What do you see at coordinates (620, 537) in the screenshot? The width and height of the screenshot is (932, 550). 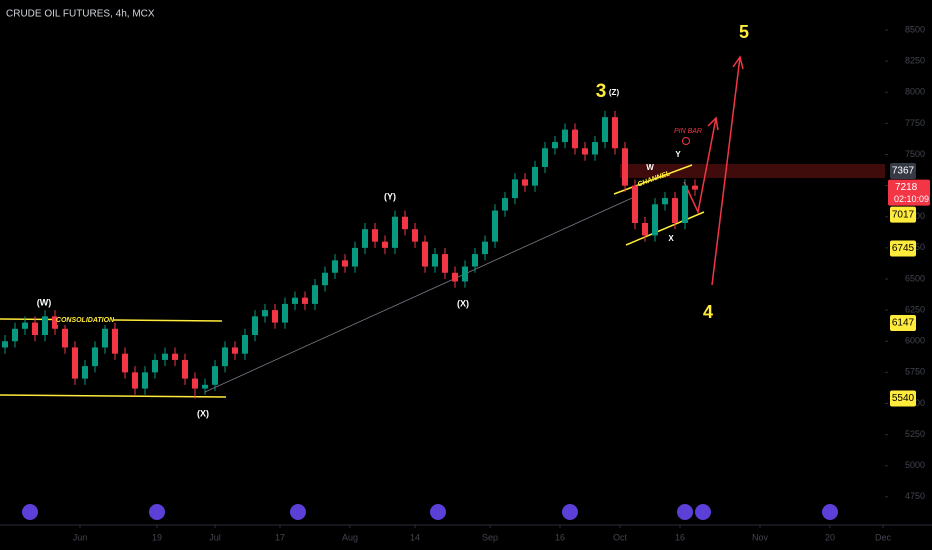 I see `x-tick-label: Oct` at bounding box center [620, 537].